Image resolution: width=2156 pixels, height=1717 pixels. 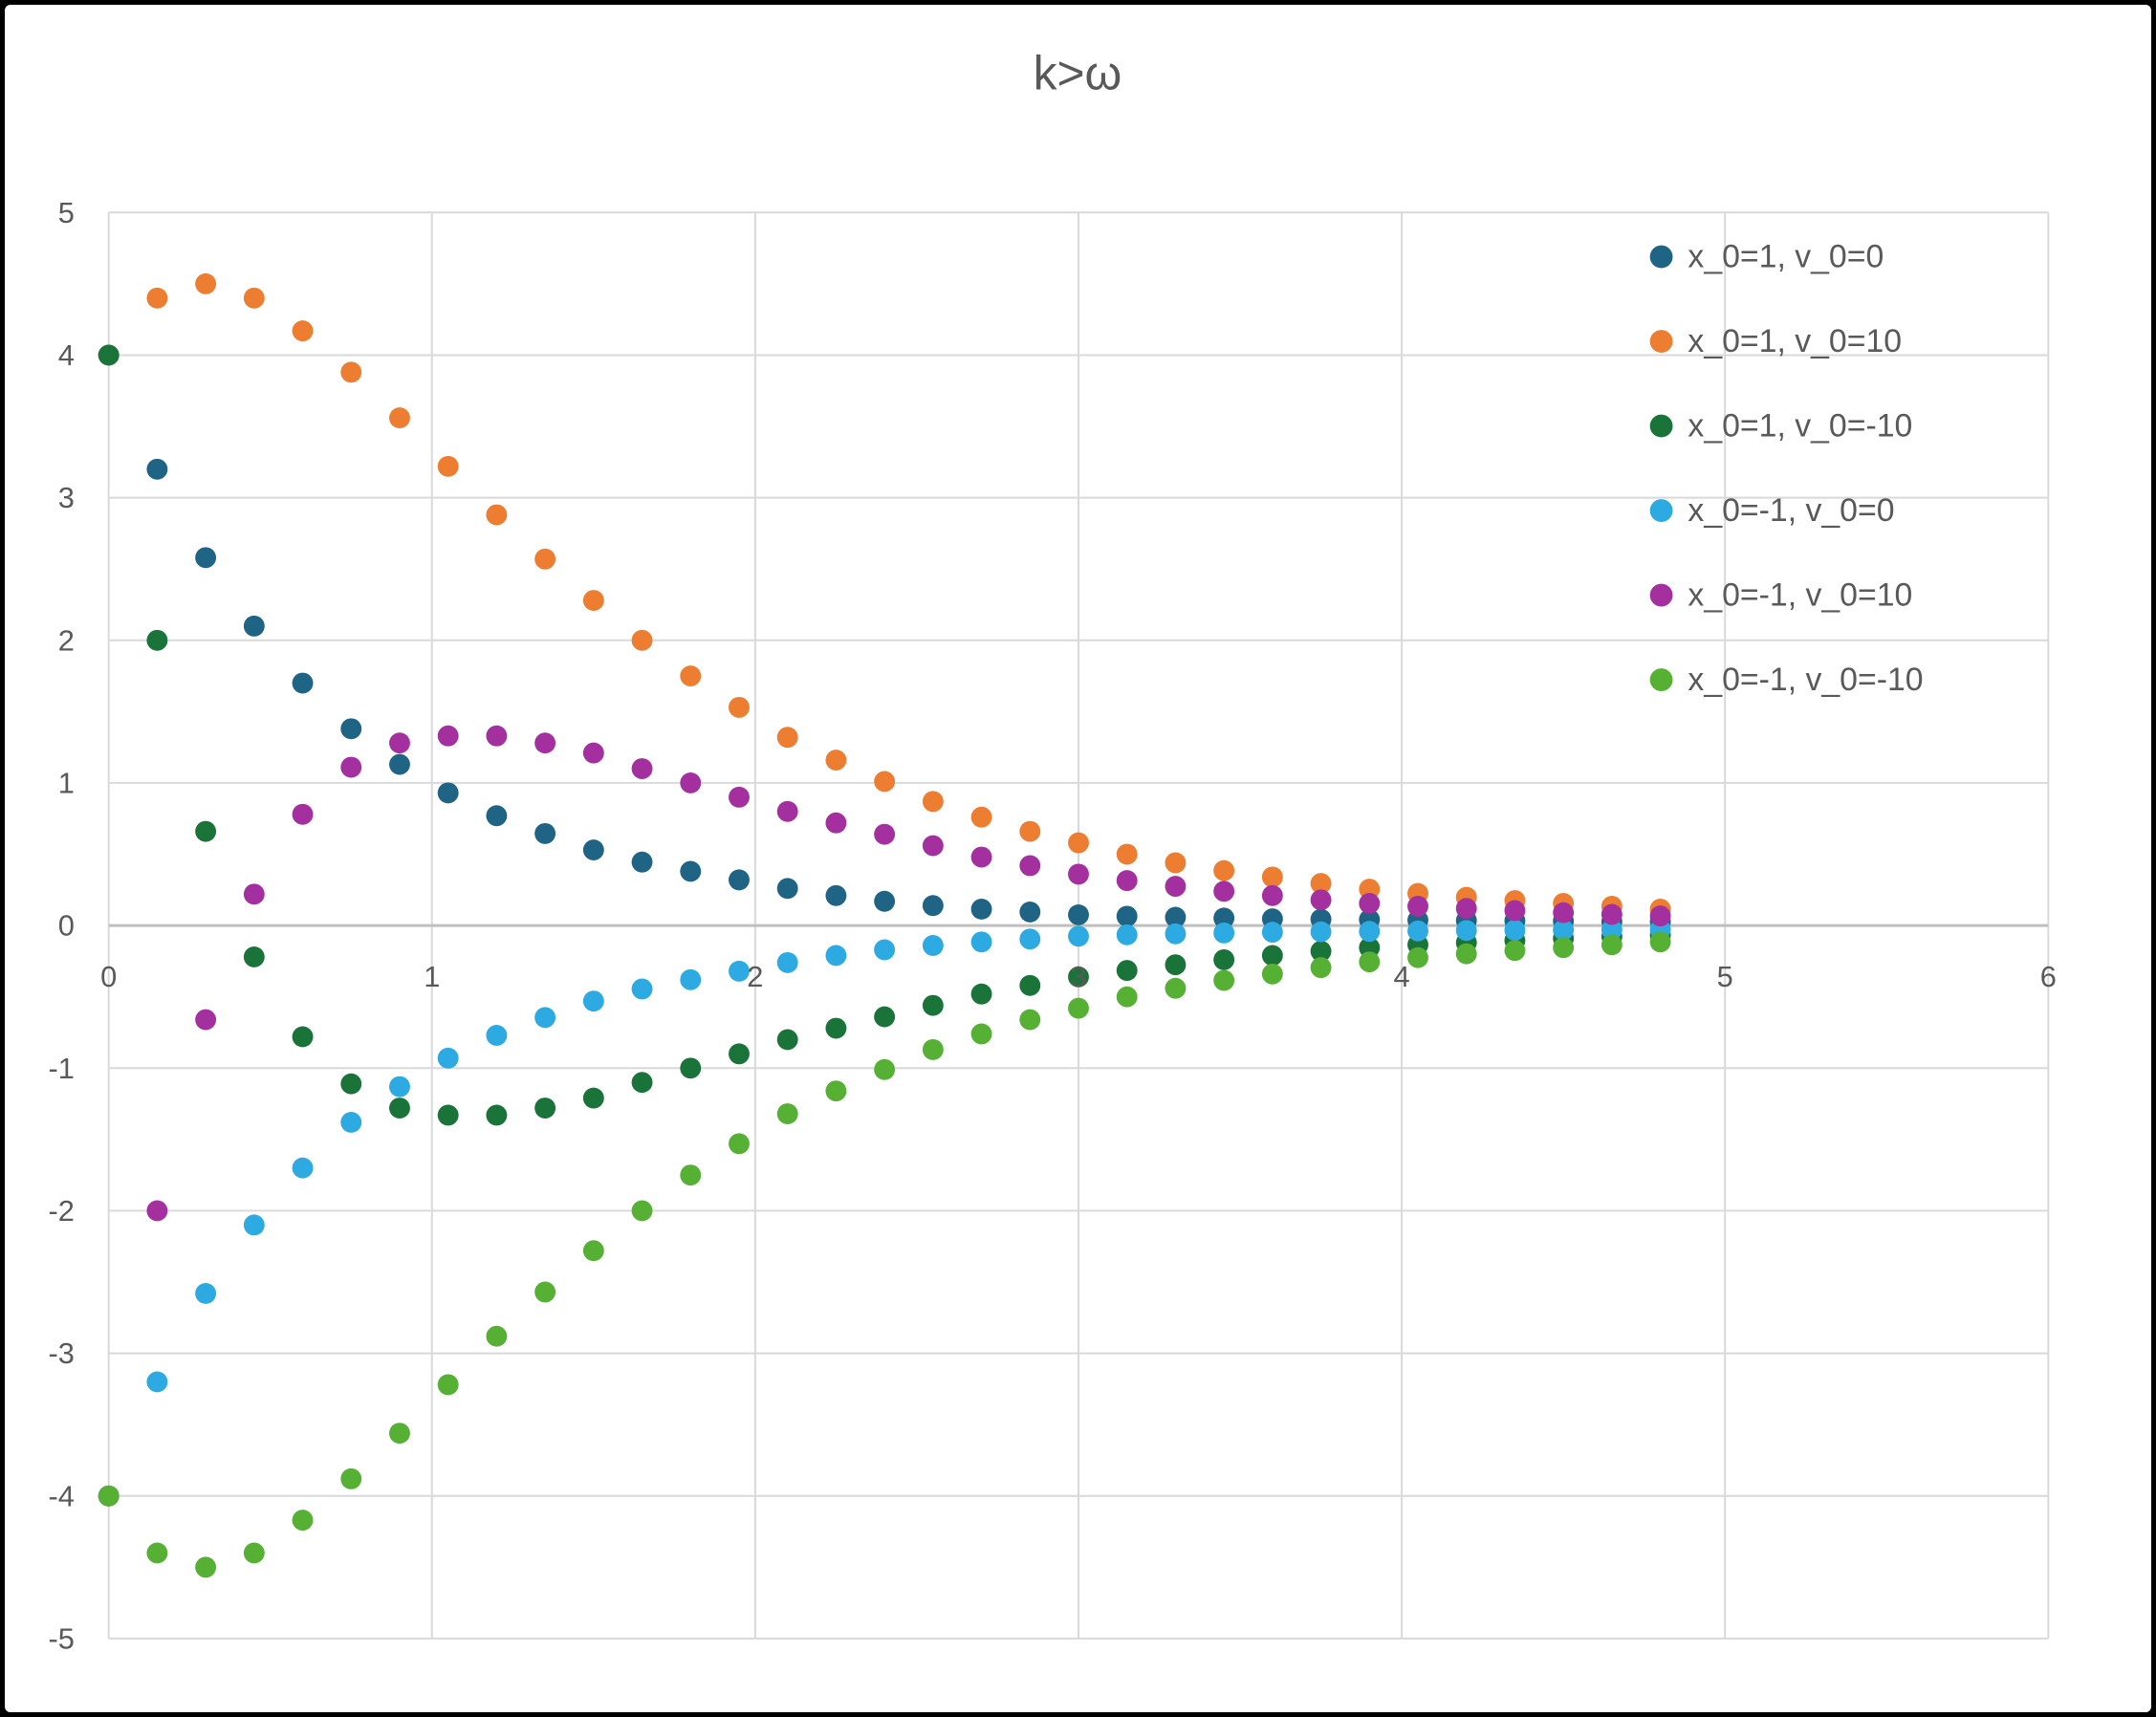 What do you see at coordinates (1795, 341) in the screenshot?
I see `legend-label: x_0=1, v_0=10` at bounding box center [1795, 341].